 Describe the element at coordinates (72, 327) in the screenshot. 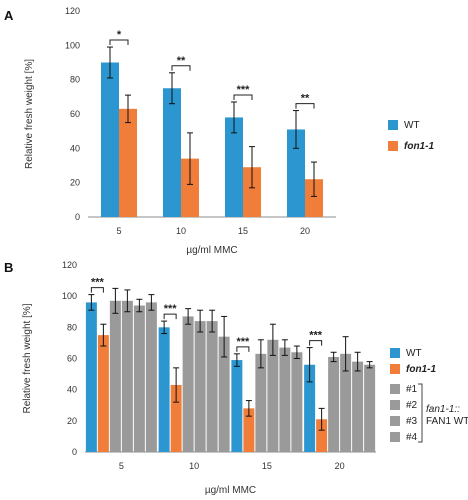

I see `ytick-label-b: 80` at that location.